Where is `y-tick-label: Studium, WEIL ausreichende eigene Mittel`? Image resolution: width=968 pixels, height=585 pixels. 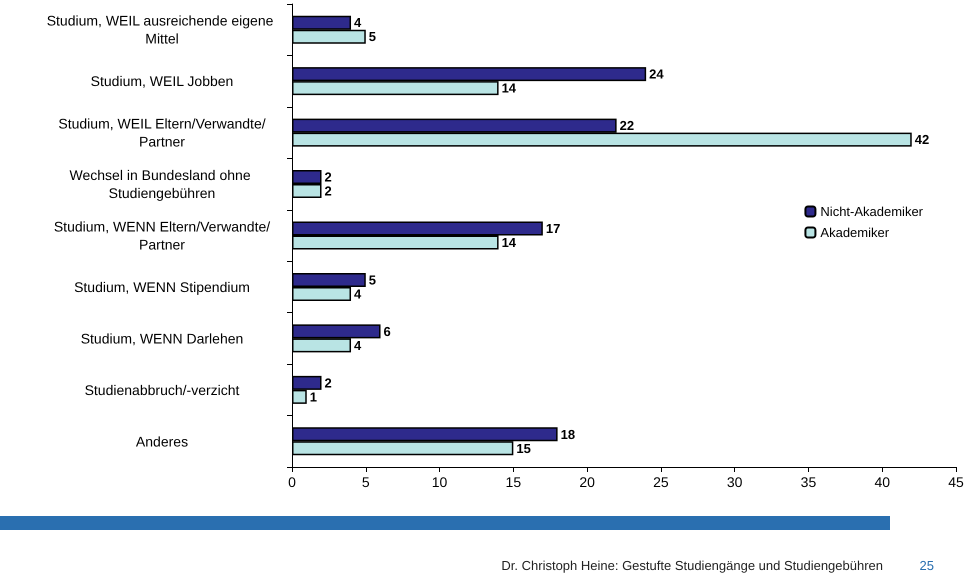
y-tick-label: Studium, WEIL ausreichende eigene Mittel is located at coordinates (162, 29).